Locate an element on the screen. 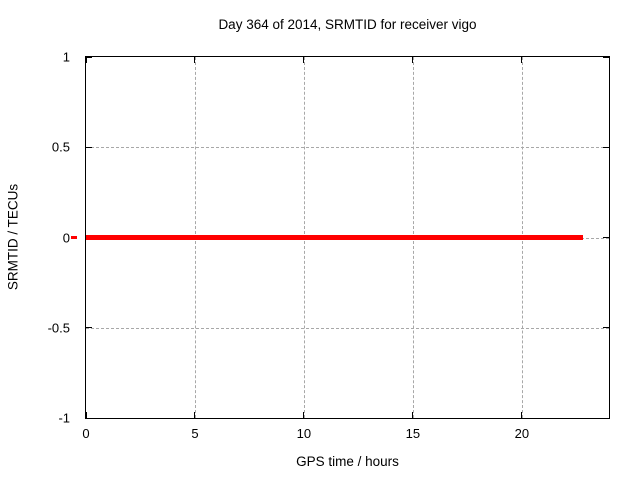  x-axis-label: GPS time / hours is located at coordinates (347, 461).